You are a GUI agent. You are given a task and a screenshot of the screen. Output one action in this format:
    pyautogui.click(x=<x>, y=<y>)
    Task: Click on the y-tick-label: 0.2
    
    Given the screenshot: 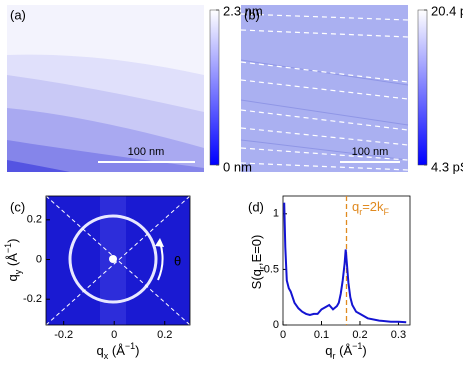 What is the action you would take?
    pyautogui.click(x=34, y=220)
    